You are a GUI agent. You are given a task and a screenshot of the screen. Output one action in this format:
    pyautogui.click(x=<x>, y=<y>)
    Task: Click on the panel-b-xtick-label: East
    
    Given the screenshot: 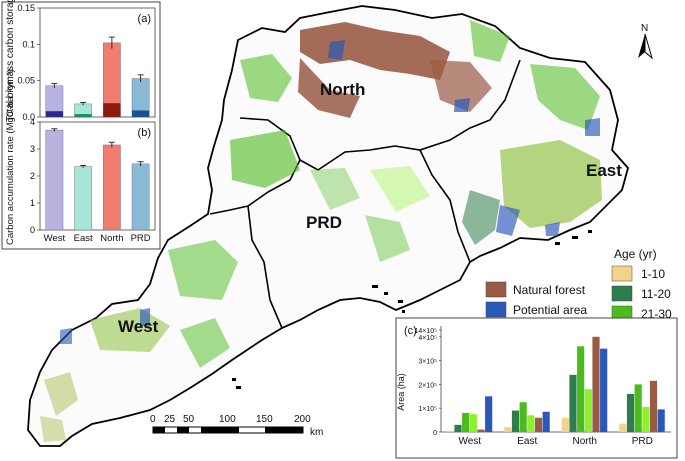 What is the action you would take?
    pyautogui.click(x=83, y=238)
    